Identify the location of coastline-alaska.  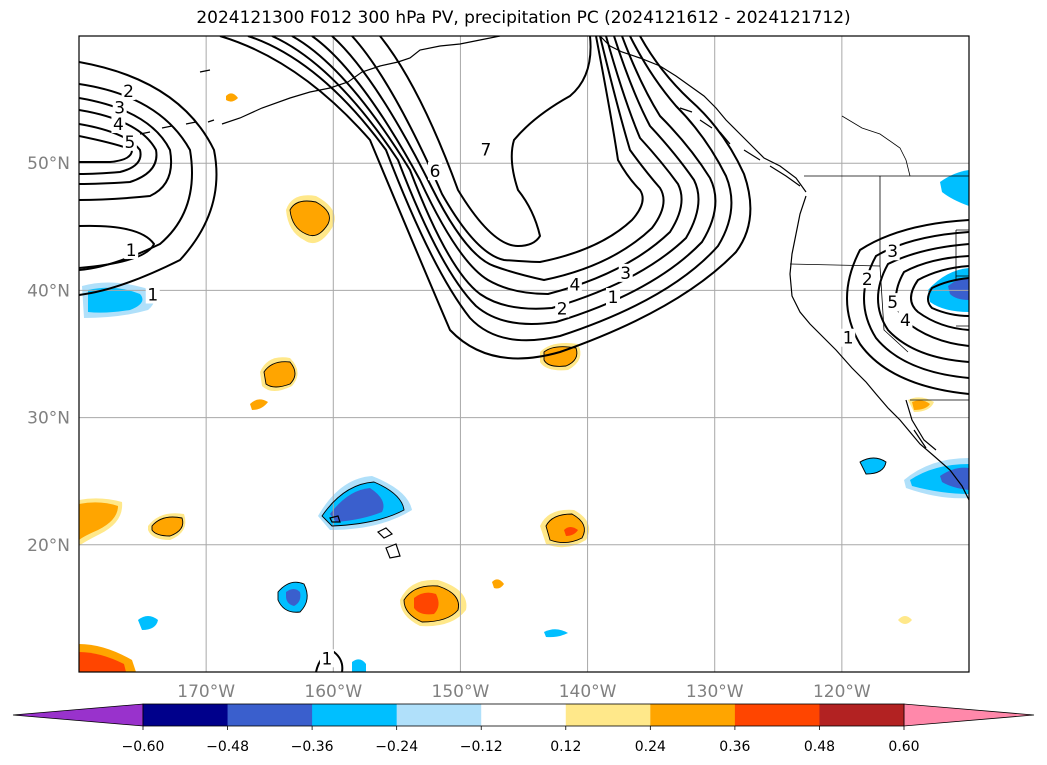
(350, 80).